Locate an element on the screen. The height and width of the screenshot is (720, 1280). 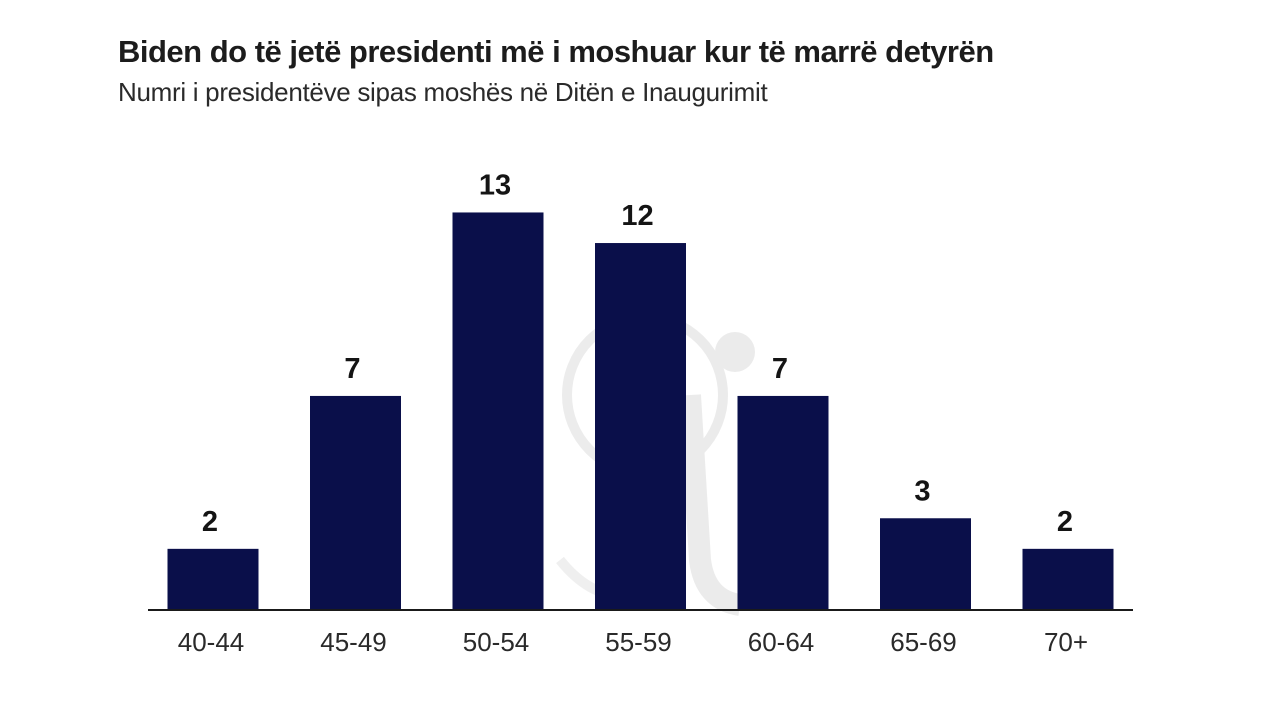
value-label-65-69: 3 is located at coordinates (922, 491).